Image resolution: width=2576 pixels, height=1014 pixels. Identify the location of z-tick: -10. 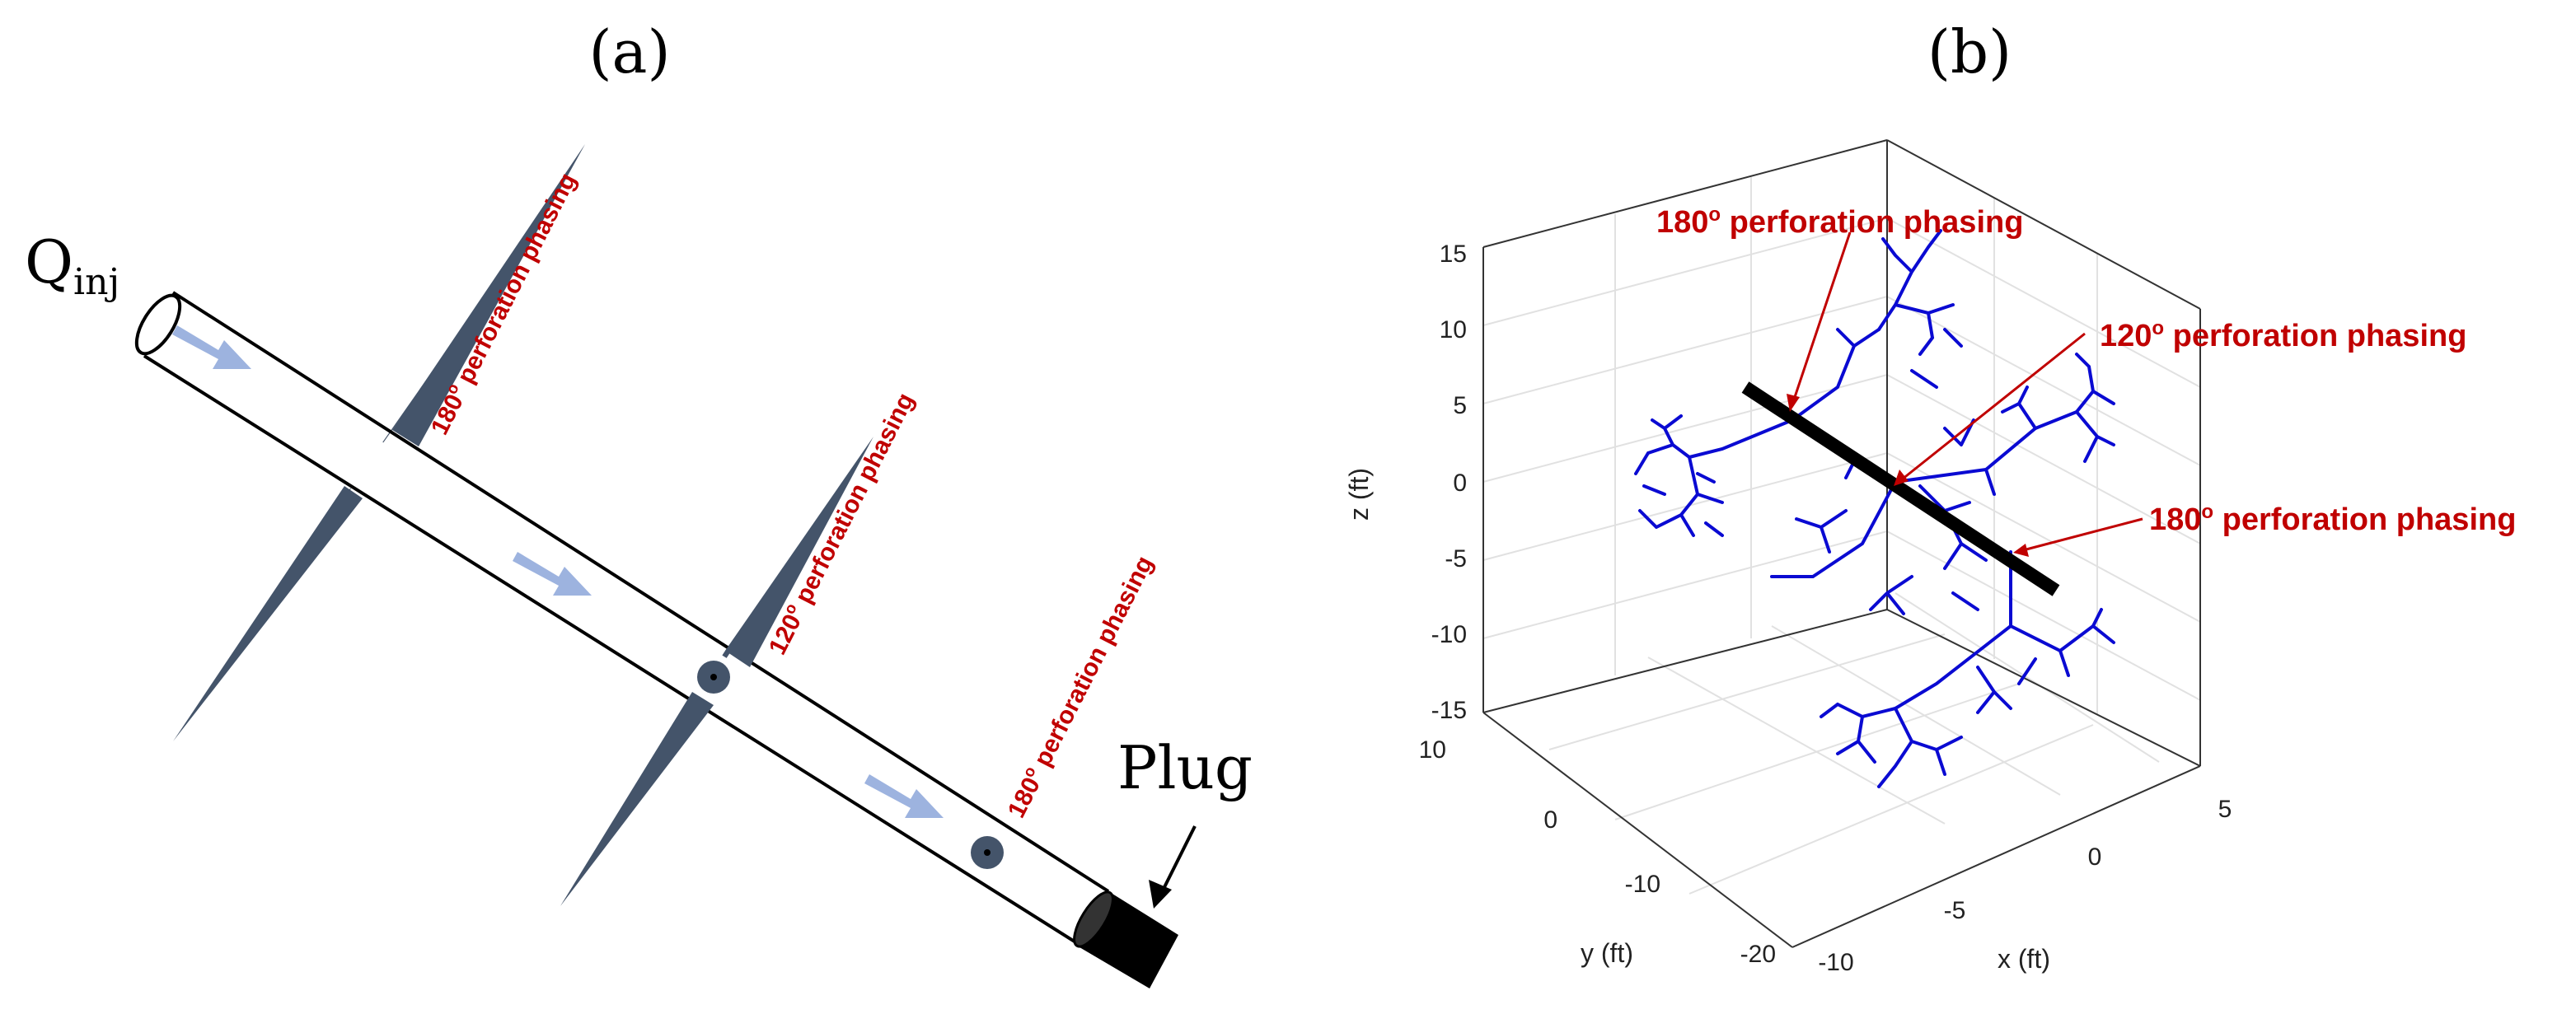
(1449, 635).